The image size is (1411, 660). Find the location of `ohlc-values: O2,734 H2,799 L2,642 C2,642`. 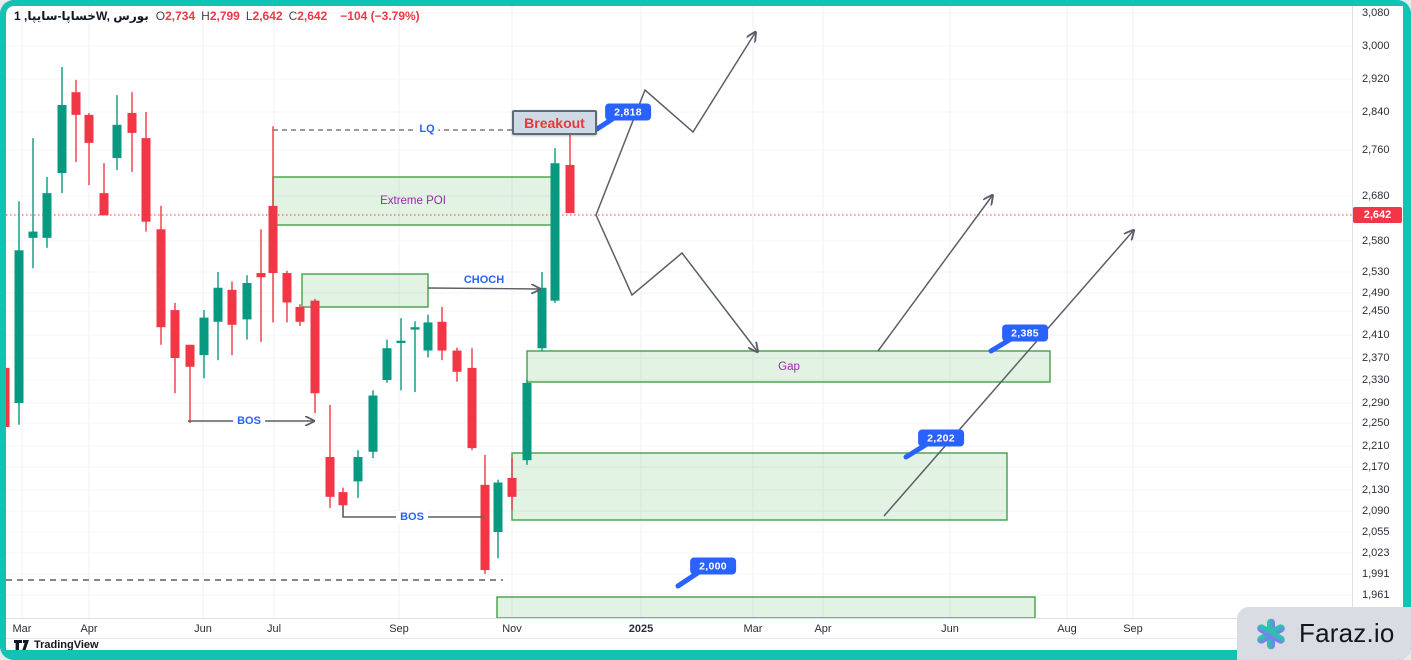

ohlc-values: O2,734 H2,799 L2,642 C2,642 is located at coordinates (245, 16).